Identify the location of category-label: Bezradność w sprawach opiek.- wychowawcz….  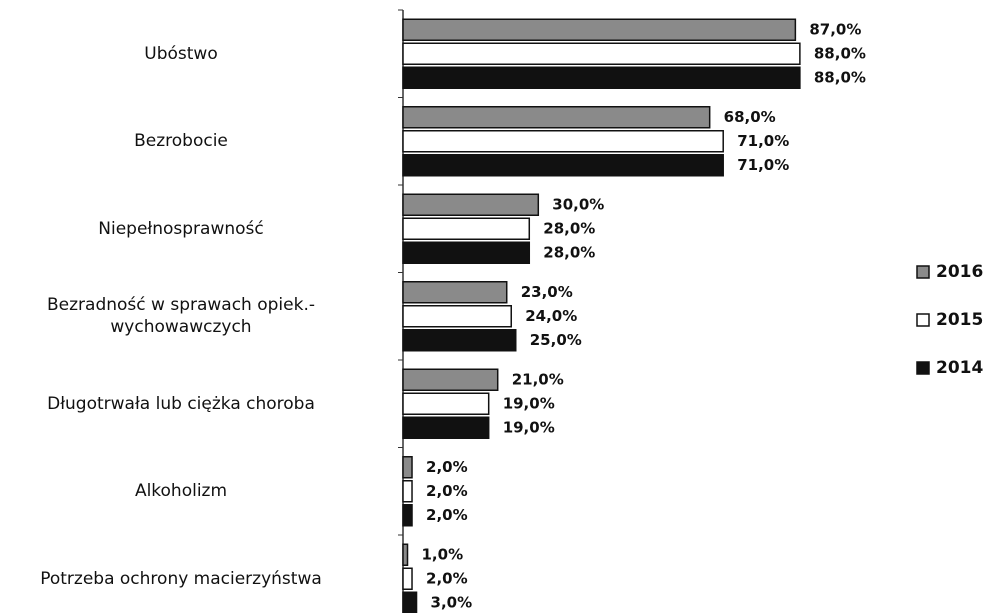
(181, 316).